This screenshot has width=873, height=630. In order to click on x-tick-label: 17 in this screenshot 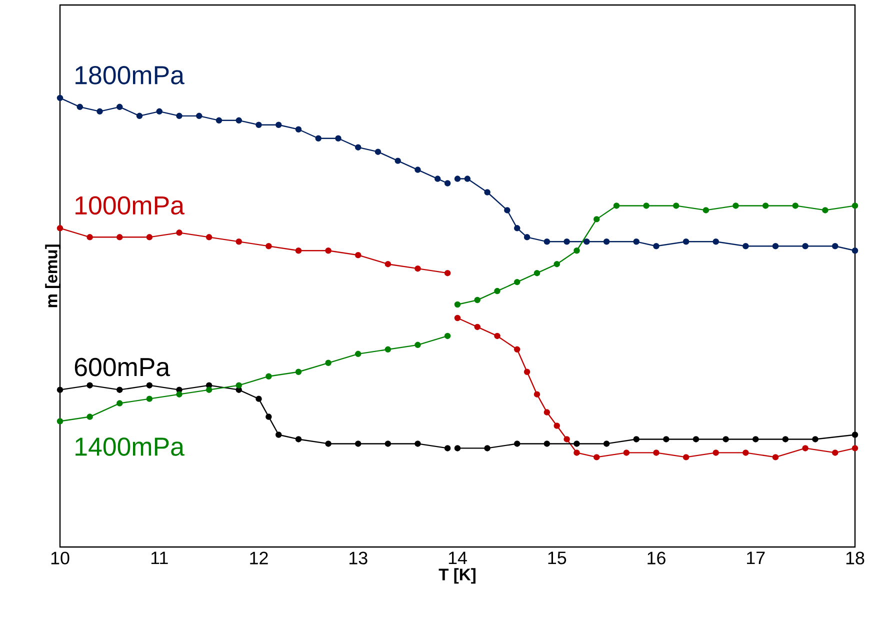, I will do `click(756, 558)`.